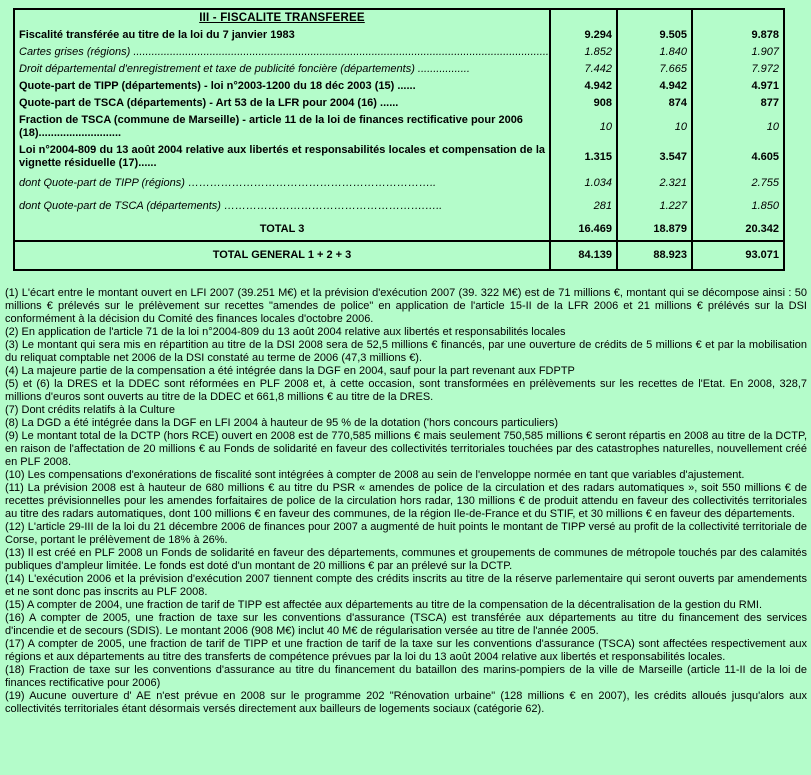  I want to click on row-value-2007: 874, so click(654, 103).